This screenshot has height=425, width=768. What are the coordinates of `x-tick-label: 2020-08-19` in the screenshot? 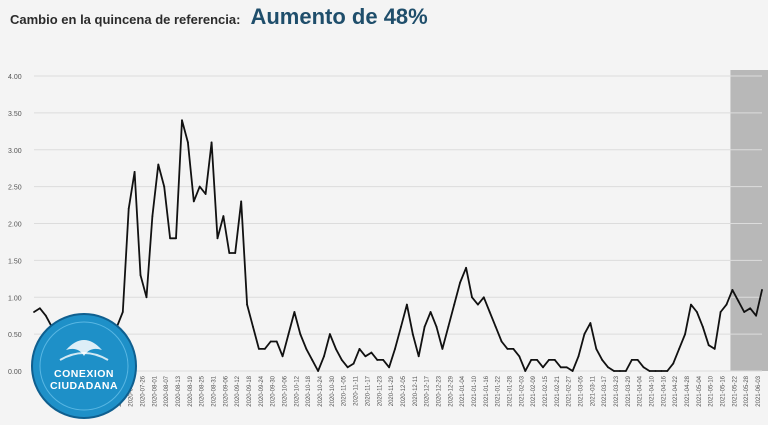 It's located at (191, 390).